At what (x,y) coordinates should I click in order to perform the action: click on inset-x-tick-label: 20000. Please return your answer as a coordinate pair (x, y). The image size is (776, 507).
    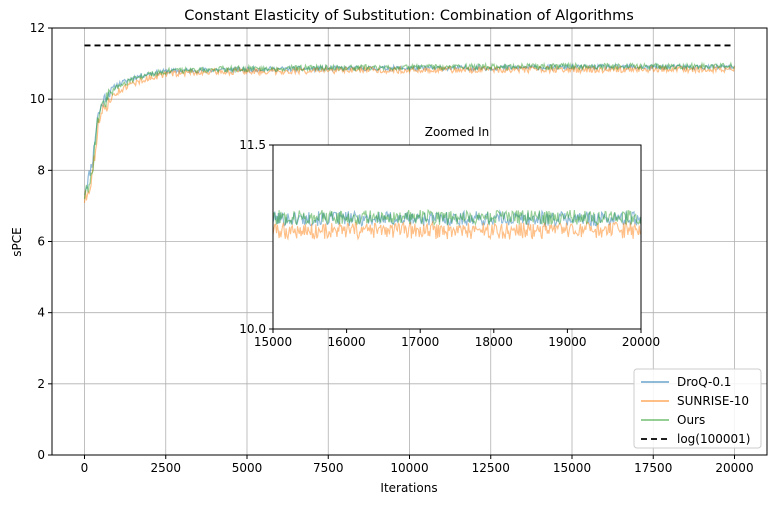
    Looking at the image, I should click on (641, 342).